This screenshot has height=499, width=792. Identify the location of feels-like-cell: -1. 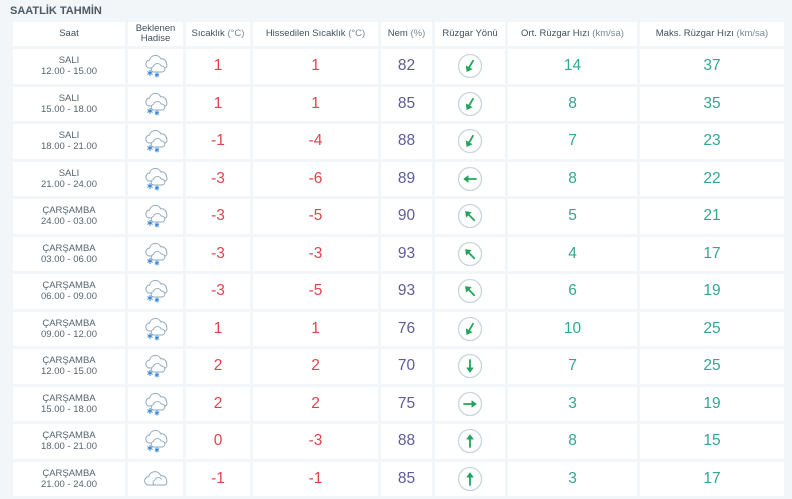
(315, 478).